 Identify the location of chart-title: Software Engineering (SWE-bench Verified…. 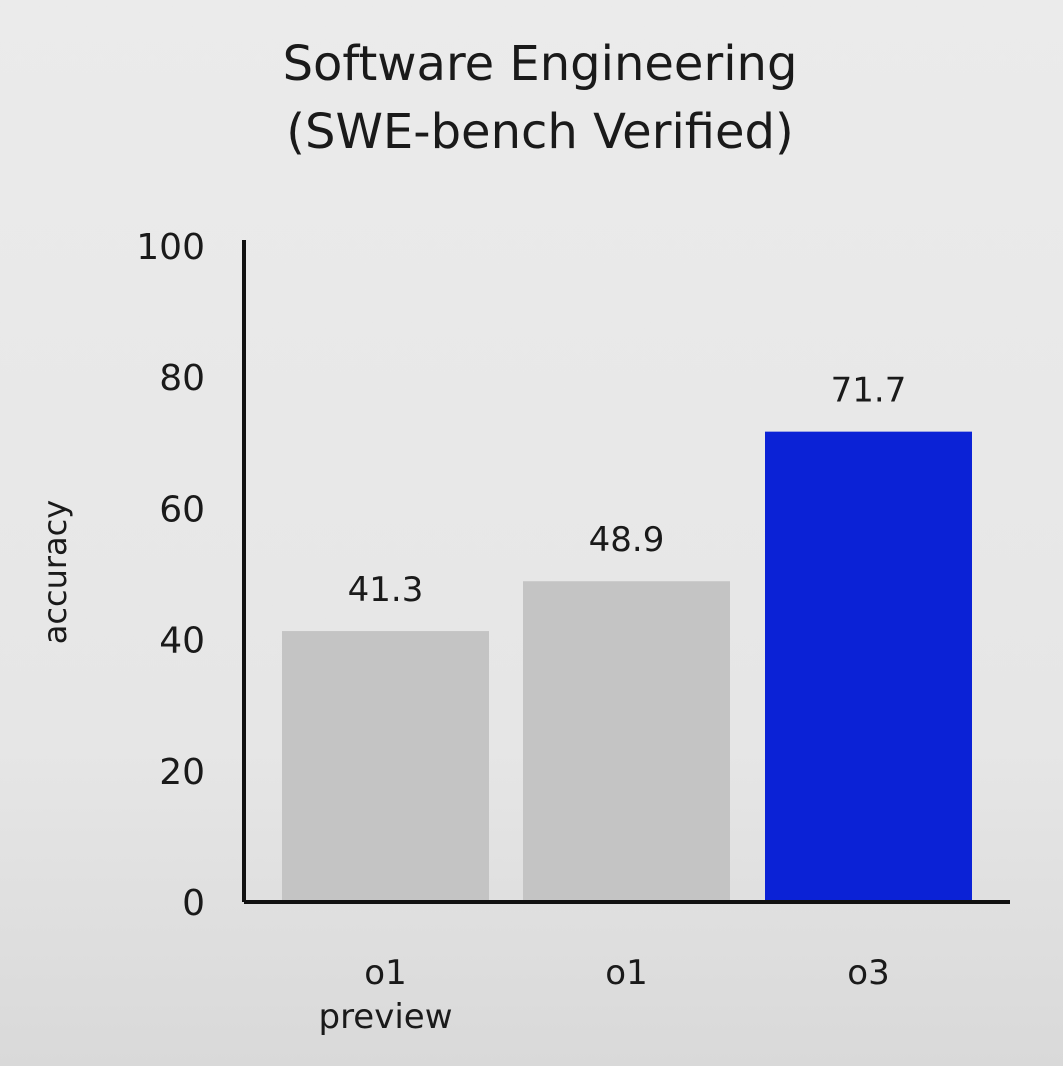
(531, 98).